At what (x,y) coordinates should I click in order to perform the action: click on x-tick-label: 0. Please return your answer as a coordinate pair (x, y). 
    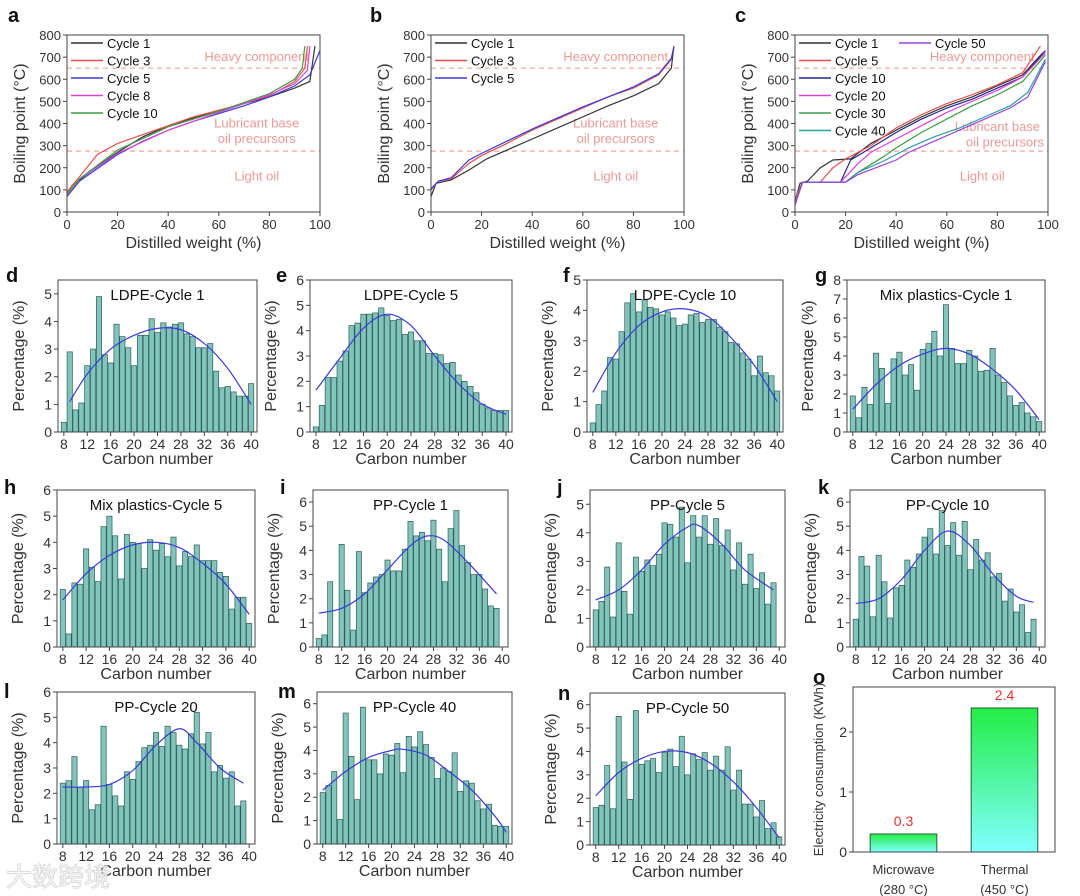
    Looking at the image, I should click on (66, 224).